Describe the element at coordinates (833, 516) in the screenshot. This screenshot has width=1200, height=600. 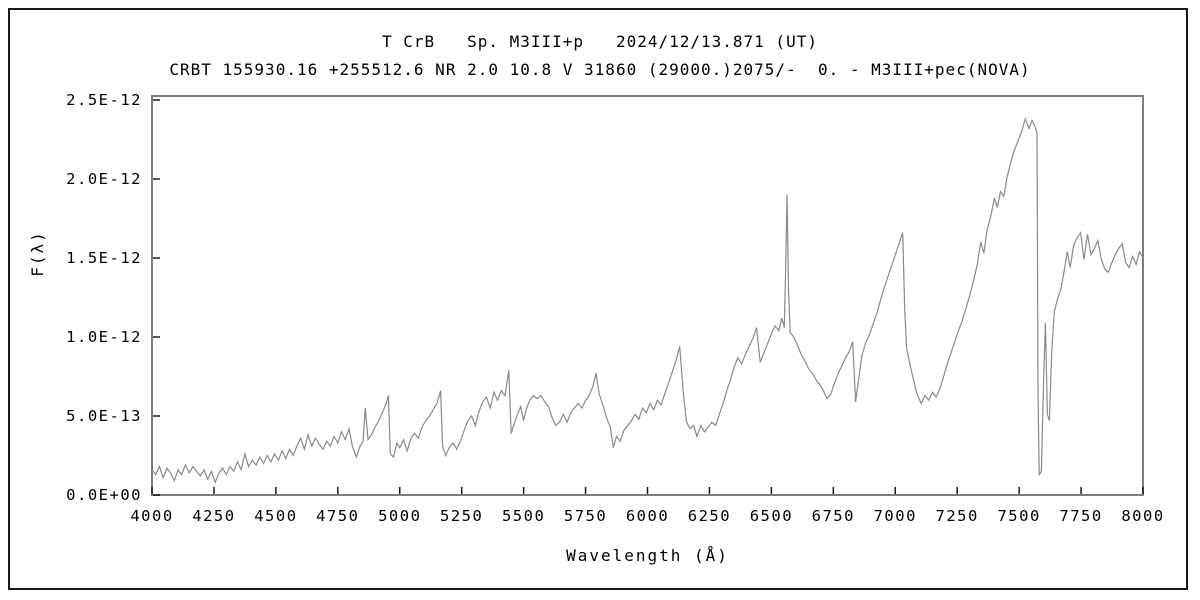
I see `x-tick-label: 6750` at that location.